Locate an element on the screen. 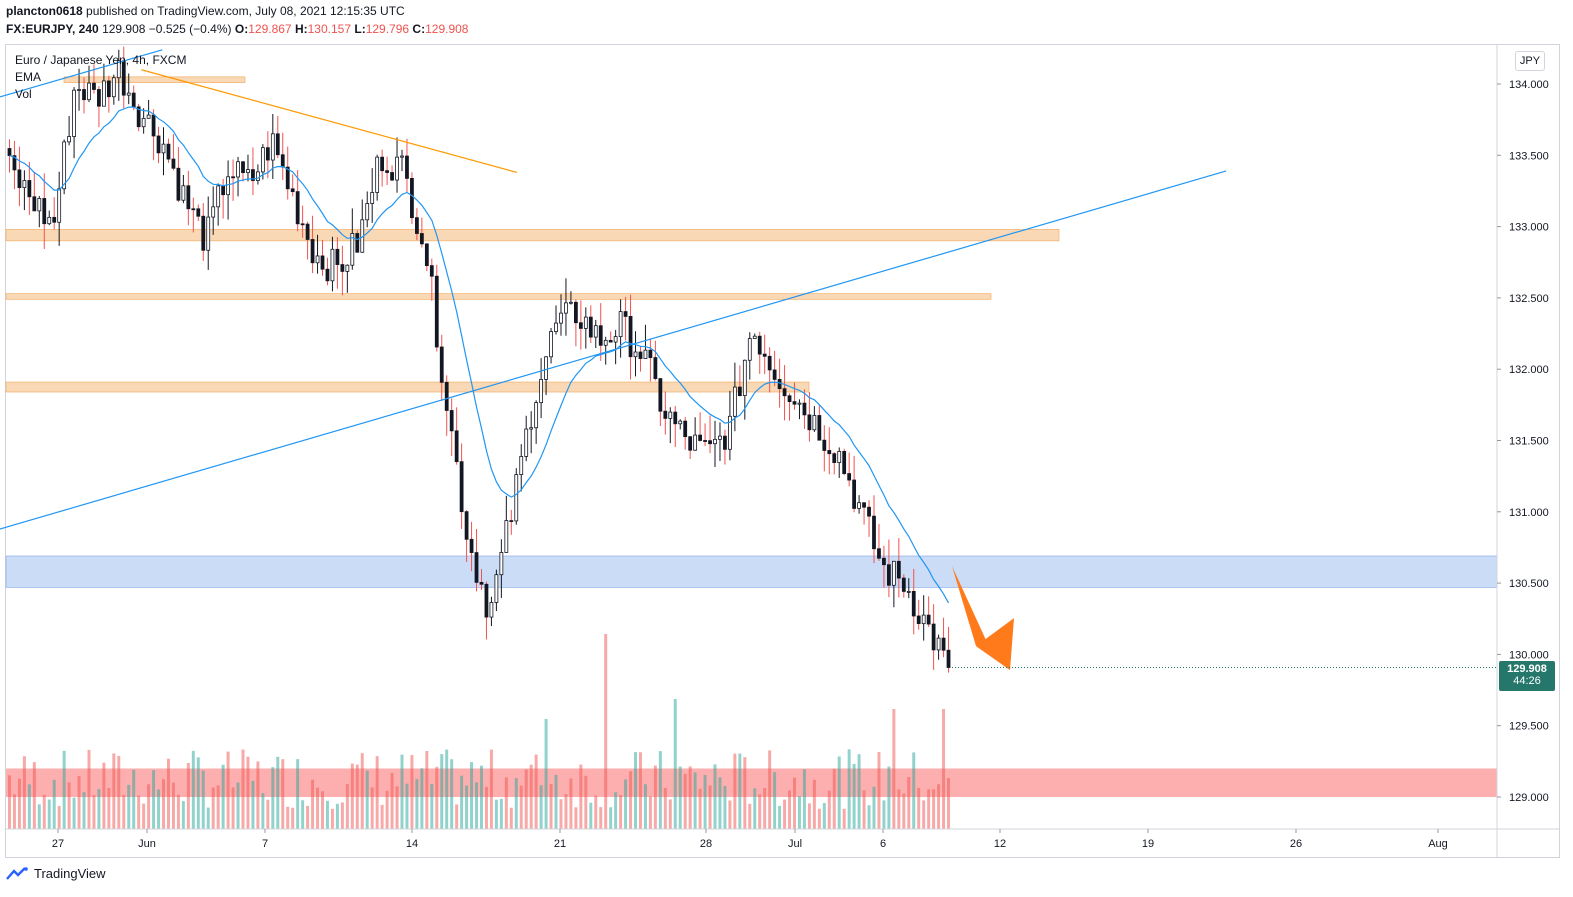 This screenshot has width=1573, height=897. time-tick-label: 7 is located at coordinates (265, 844).